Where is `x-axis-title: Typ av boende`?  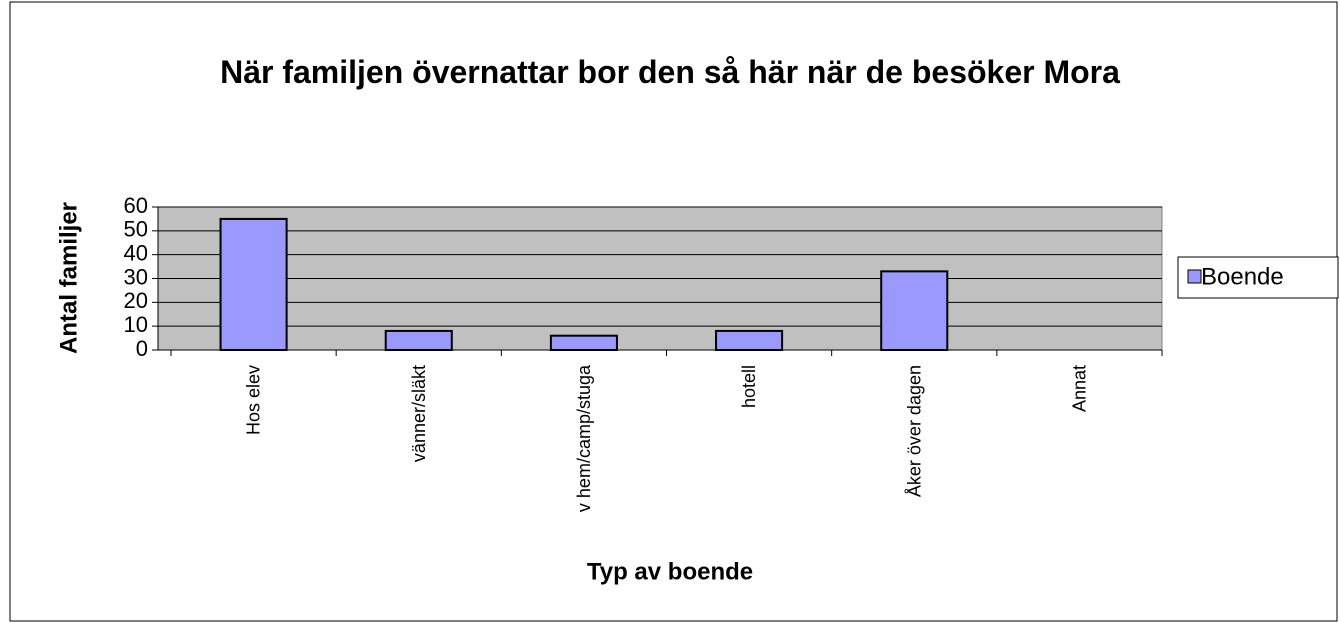 x-axis-title: Typ av boende is located at coordinates (670, 571).